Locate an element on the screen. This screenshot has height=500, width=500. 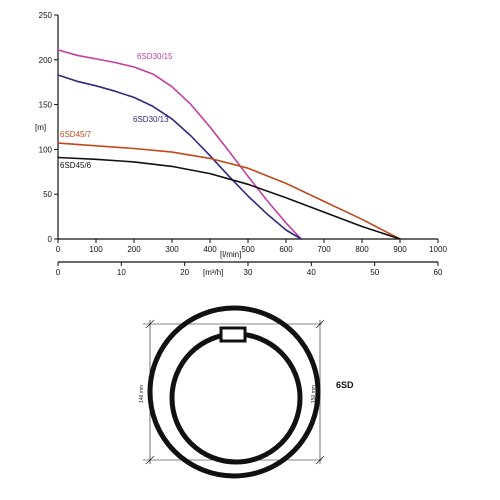
x-tick-label: 500 is located at coordinates (248, 249).